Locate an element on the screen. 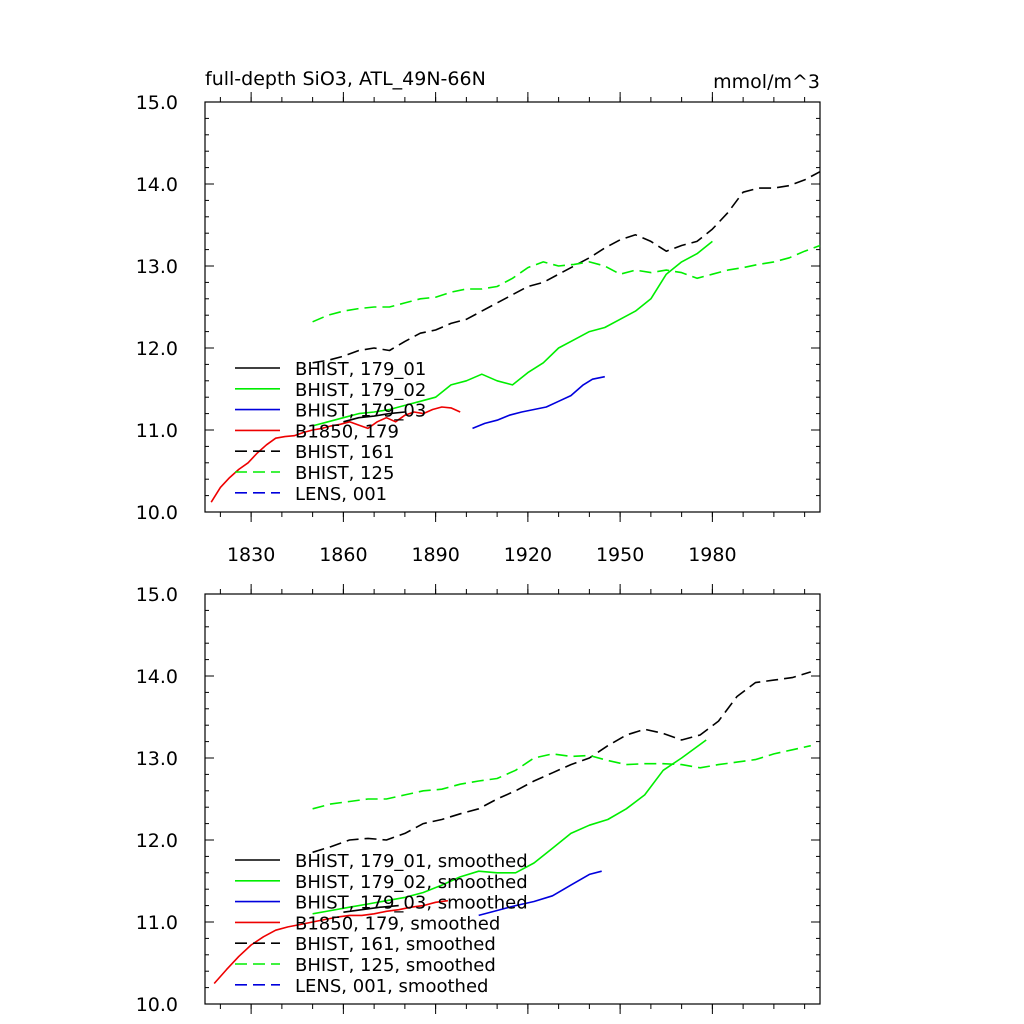  x-tick-label: 1950 is located at coordinates (620, 555).